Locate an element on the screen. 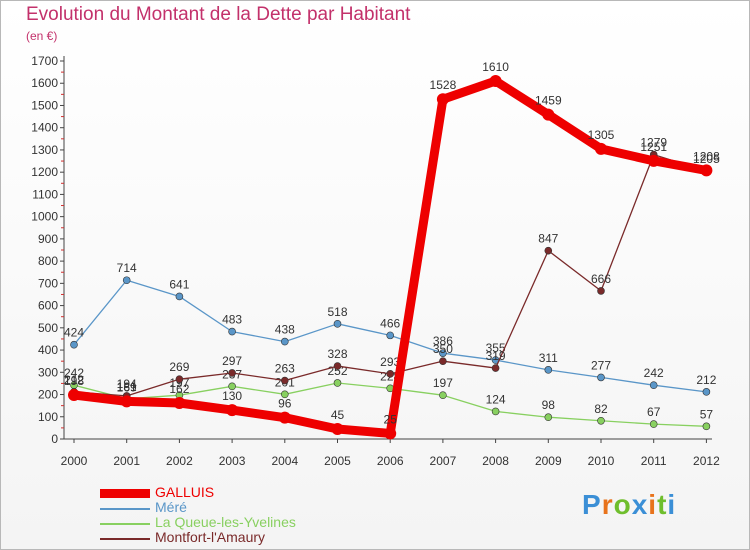  data-label-0: 45 is located at coordinates (338, 415).